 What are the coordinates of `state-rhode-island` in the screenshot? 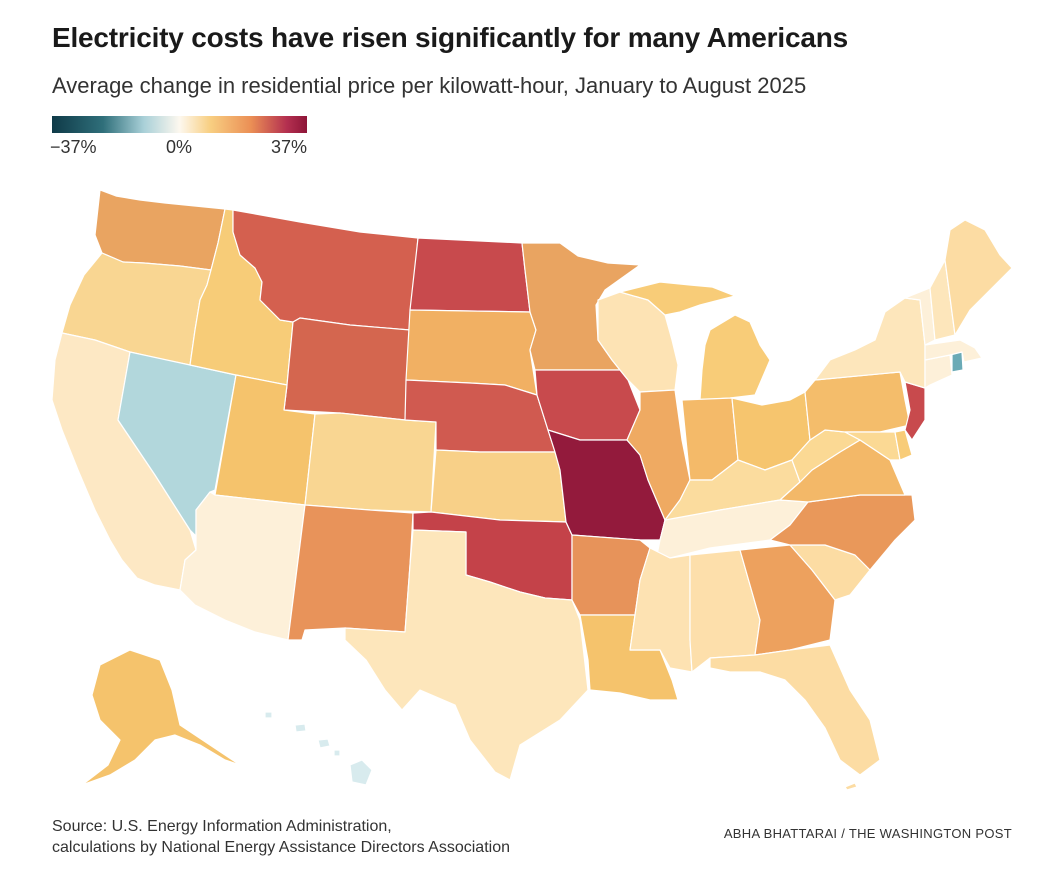 It's located at (957, 362).